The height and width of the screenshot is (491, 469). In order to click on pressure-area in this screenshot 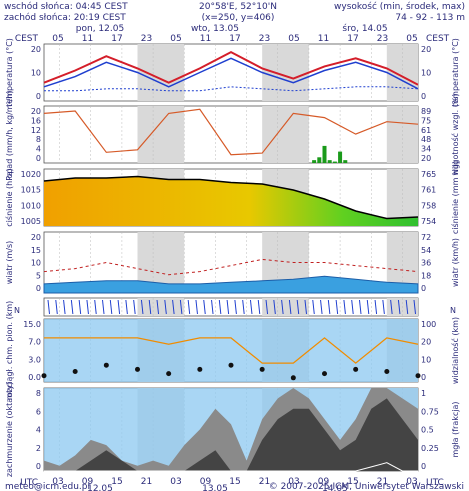, I will do `click(231, 201)`.